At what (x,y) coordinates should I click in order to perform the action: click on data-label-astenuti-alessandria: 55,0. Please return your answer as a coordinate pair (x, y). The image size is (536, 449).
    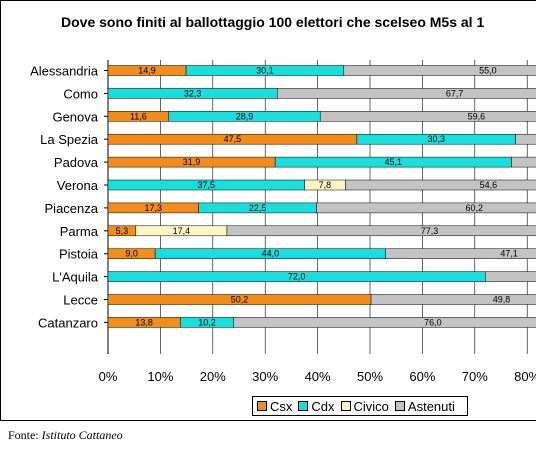
    Looking at the image, I should click on (488, 71).